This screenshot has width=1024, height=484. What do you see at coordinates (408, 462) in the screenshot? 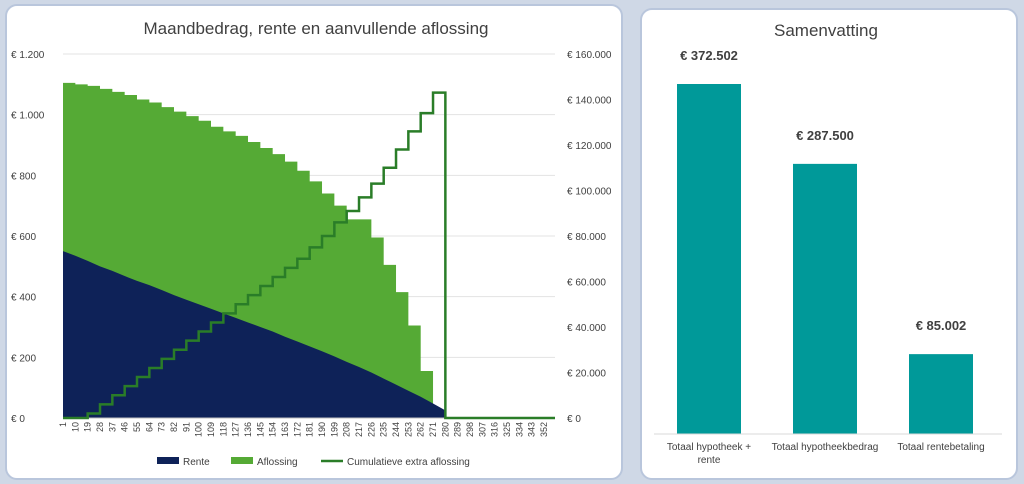
I see `legend-cumulatieve-label: Cumulatieve extra aflossing` at bounding box center [408, 462].